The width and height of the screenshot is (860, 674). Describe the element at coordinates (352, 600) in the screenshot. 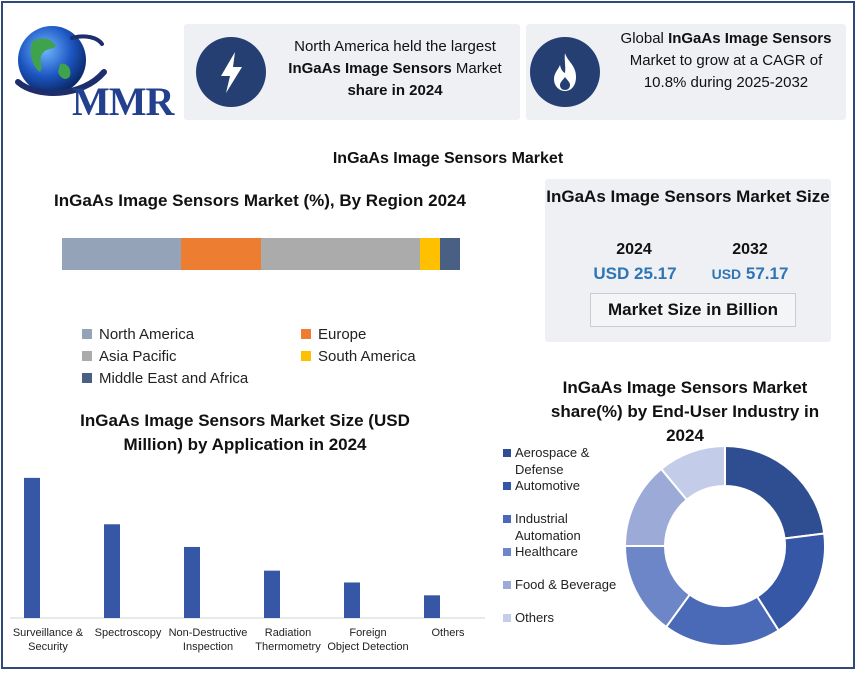

I see `bar-foreign-object-detection` at that location.